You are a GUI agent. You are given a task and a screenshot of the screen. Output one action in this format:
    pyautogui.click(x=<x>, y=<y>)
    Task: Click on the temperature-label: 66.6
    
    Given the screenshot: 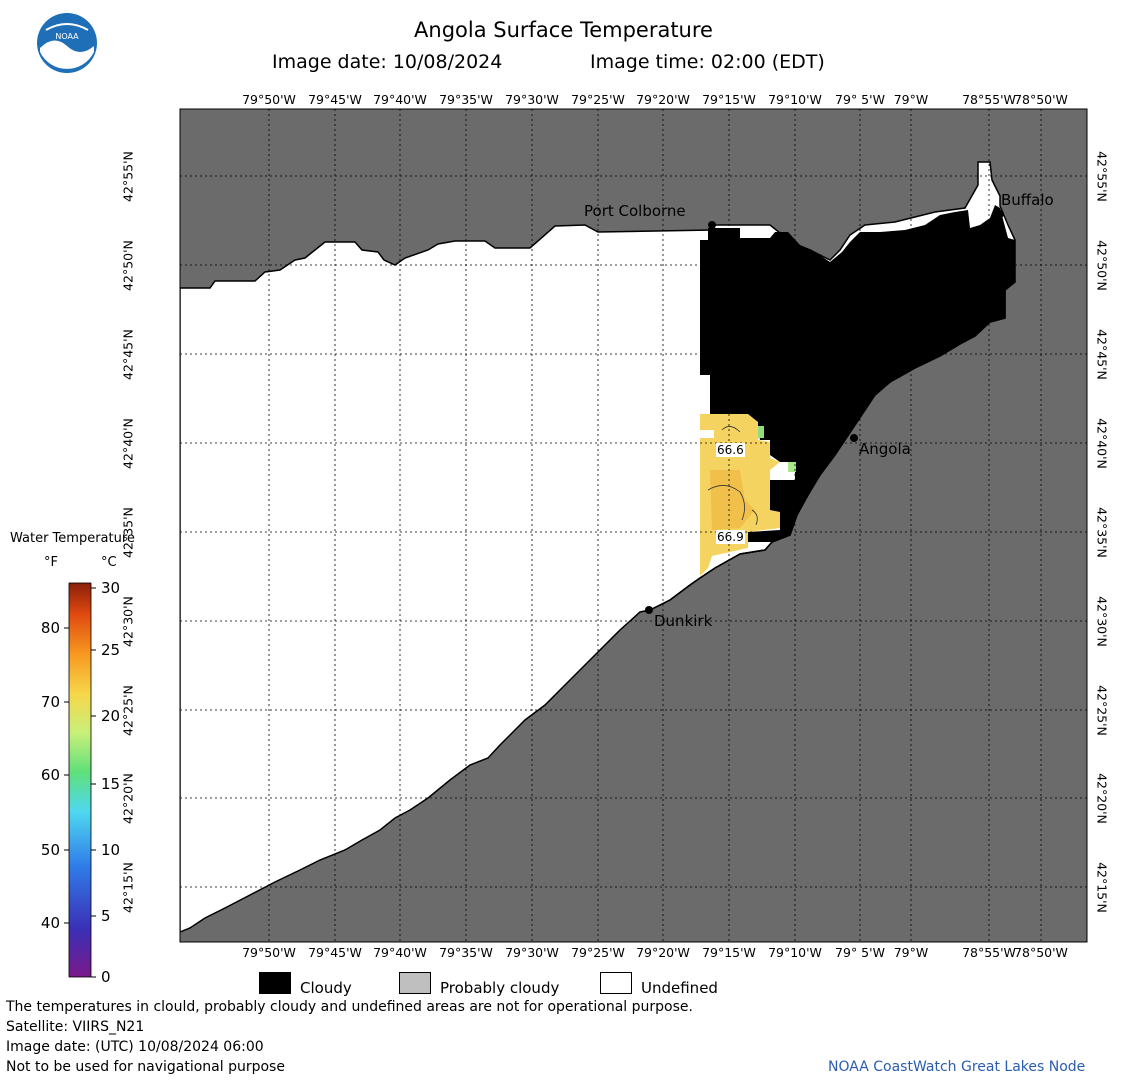 What is the action you would take?
    pyautogui.click(x=730, y=450)
    